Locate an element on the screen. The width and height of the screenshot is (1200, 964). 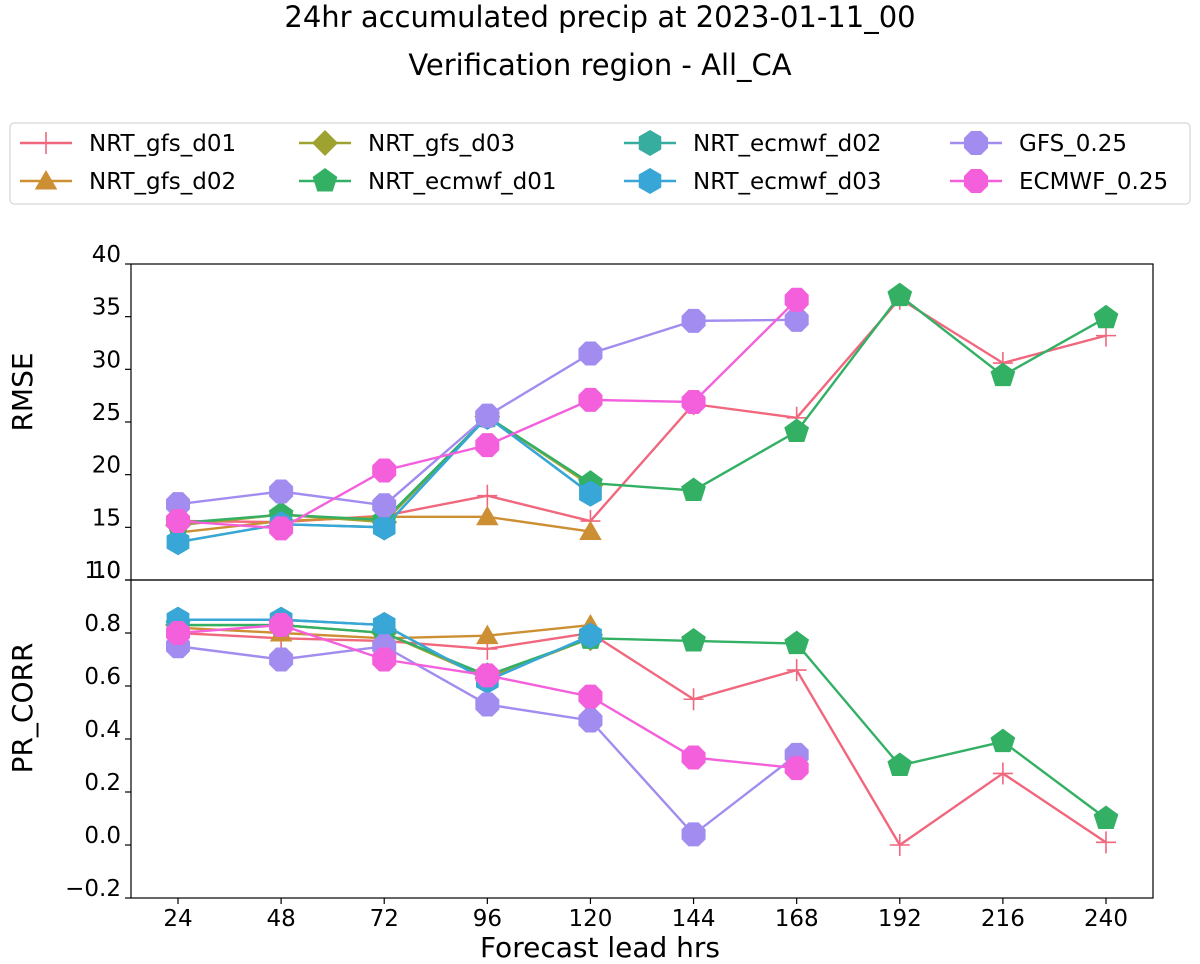
x-tick-label: 96 is located at coordinates (487, 919).